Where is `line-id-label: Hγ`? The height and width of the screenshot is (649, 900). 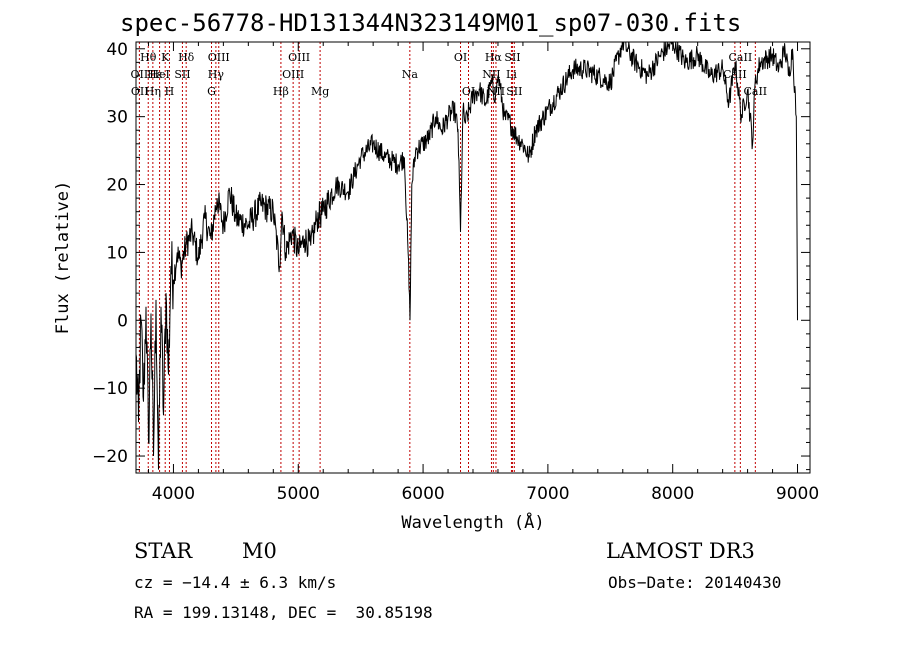
line-id-label: Hγ is located at coordinates (216, 74).